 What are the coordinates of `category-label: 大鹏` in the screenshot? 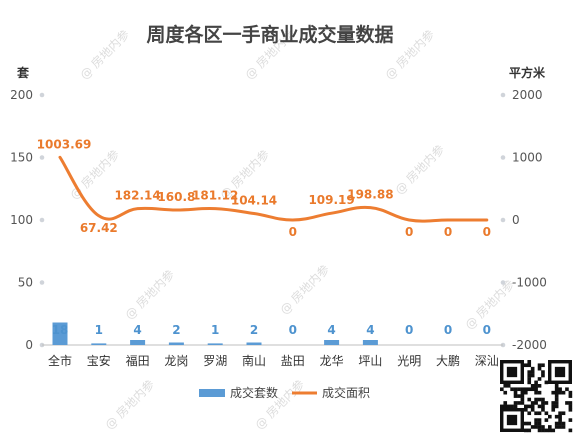 It's located at (448, 361).